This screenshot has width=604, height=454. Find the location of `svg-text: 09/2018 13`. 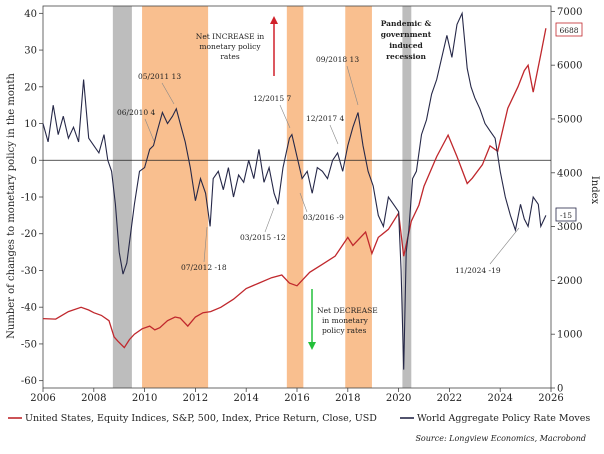

svg-text: 09/2018 13 is located at coordinates (337, 59).